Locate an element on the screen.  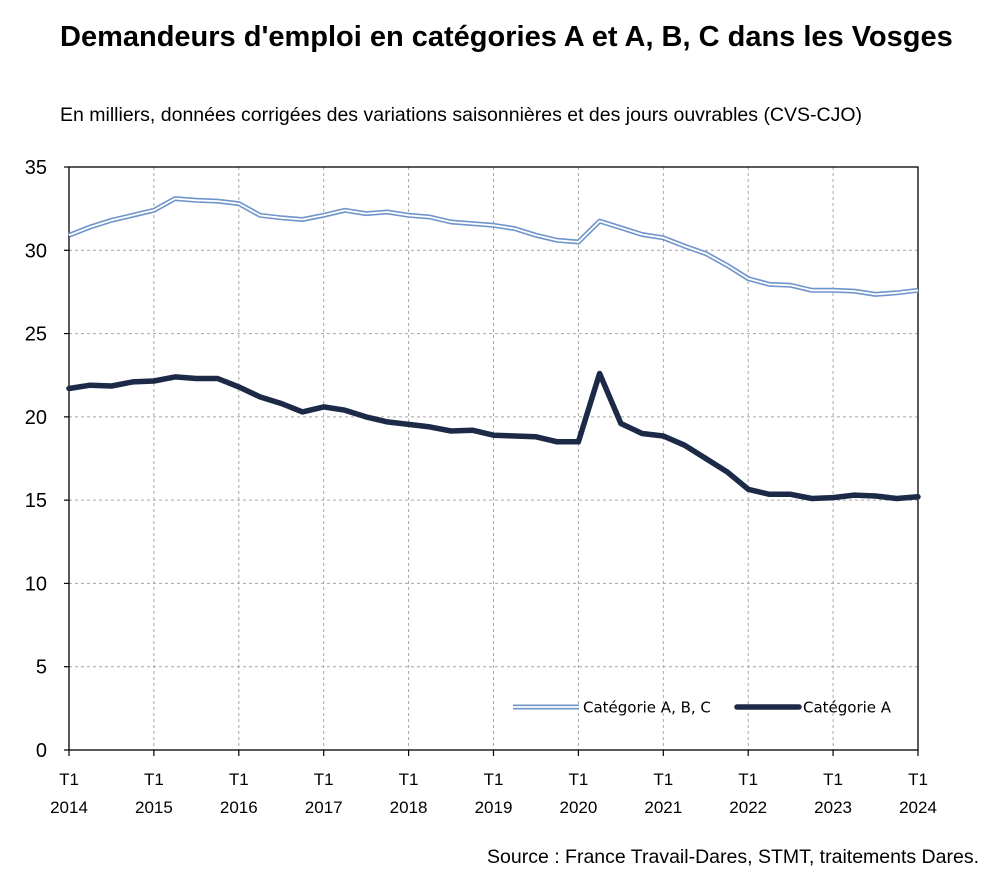
x-tick-label-year: 2023 is located at coordinates (833, 807).